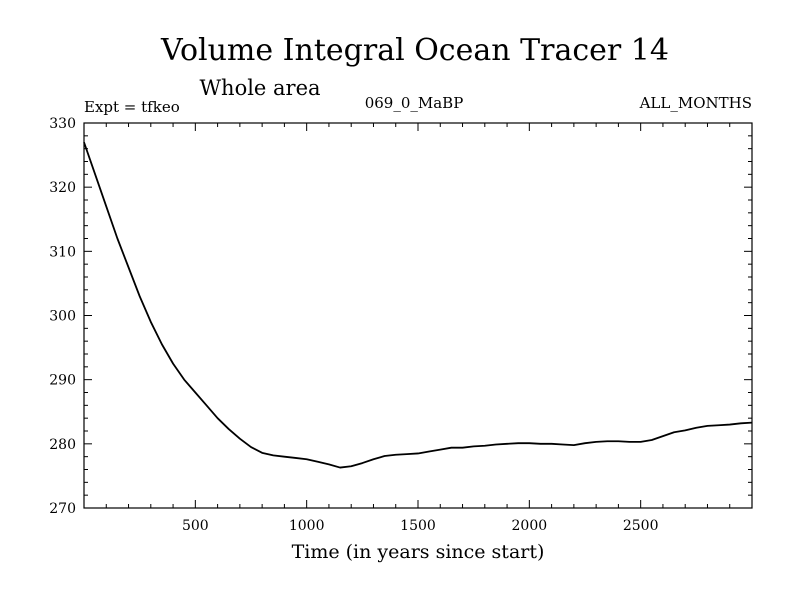 The height and width of the screenshot is (600, 800). I want to click on x-tick-label: 2000, so click(530, 526).